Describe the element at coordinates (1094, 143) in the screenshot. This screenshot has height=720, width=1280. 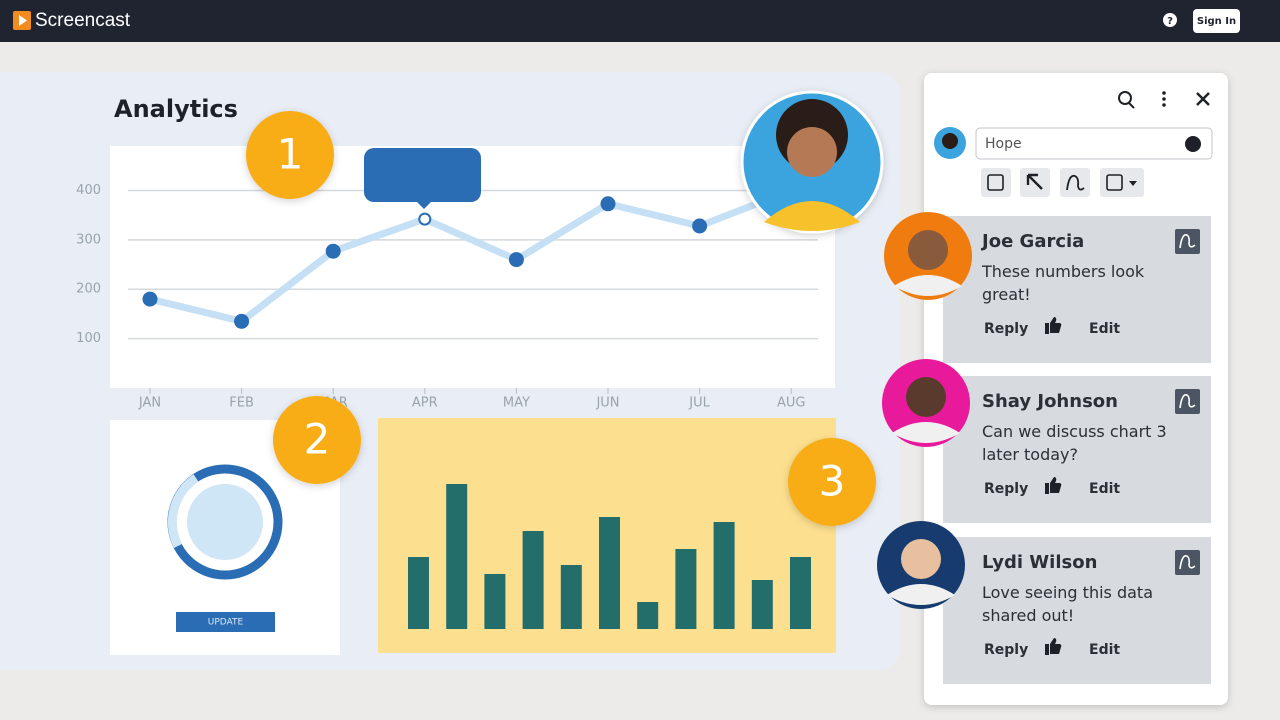
I see `comment-input` at that location.